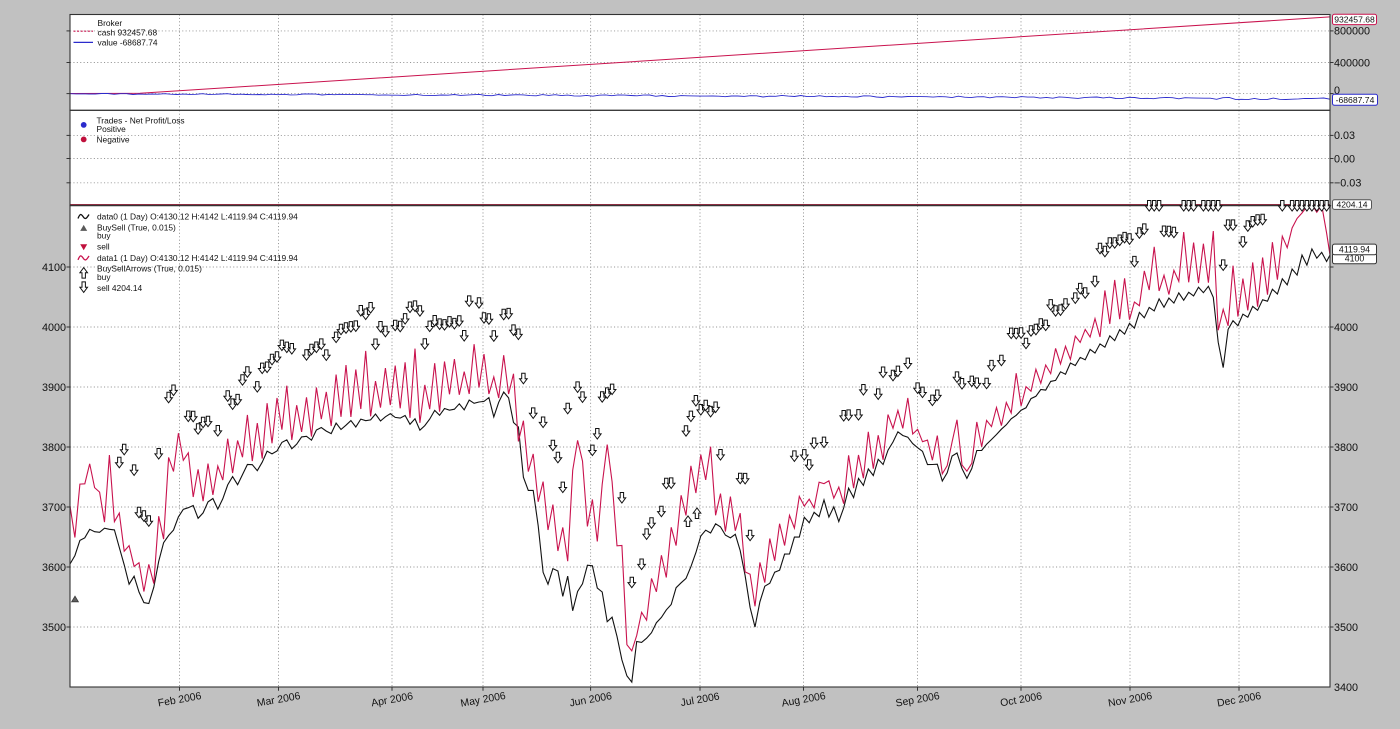 This screenshot has height=729, width=1400. What do you see at coordinates (110, 23) in the screenshot?
I see `svg-text: Broker` at bounding box center [110, 23].